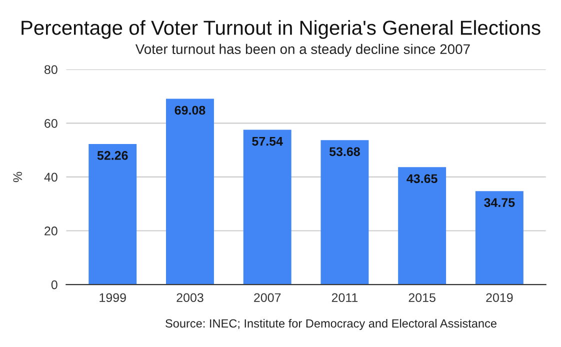 The image size is (561, 347). Describe the element at coordinates (17, 177) in the screenshot. I see `y-axis-title: %` at that location.